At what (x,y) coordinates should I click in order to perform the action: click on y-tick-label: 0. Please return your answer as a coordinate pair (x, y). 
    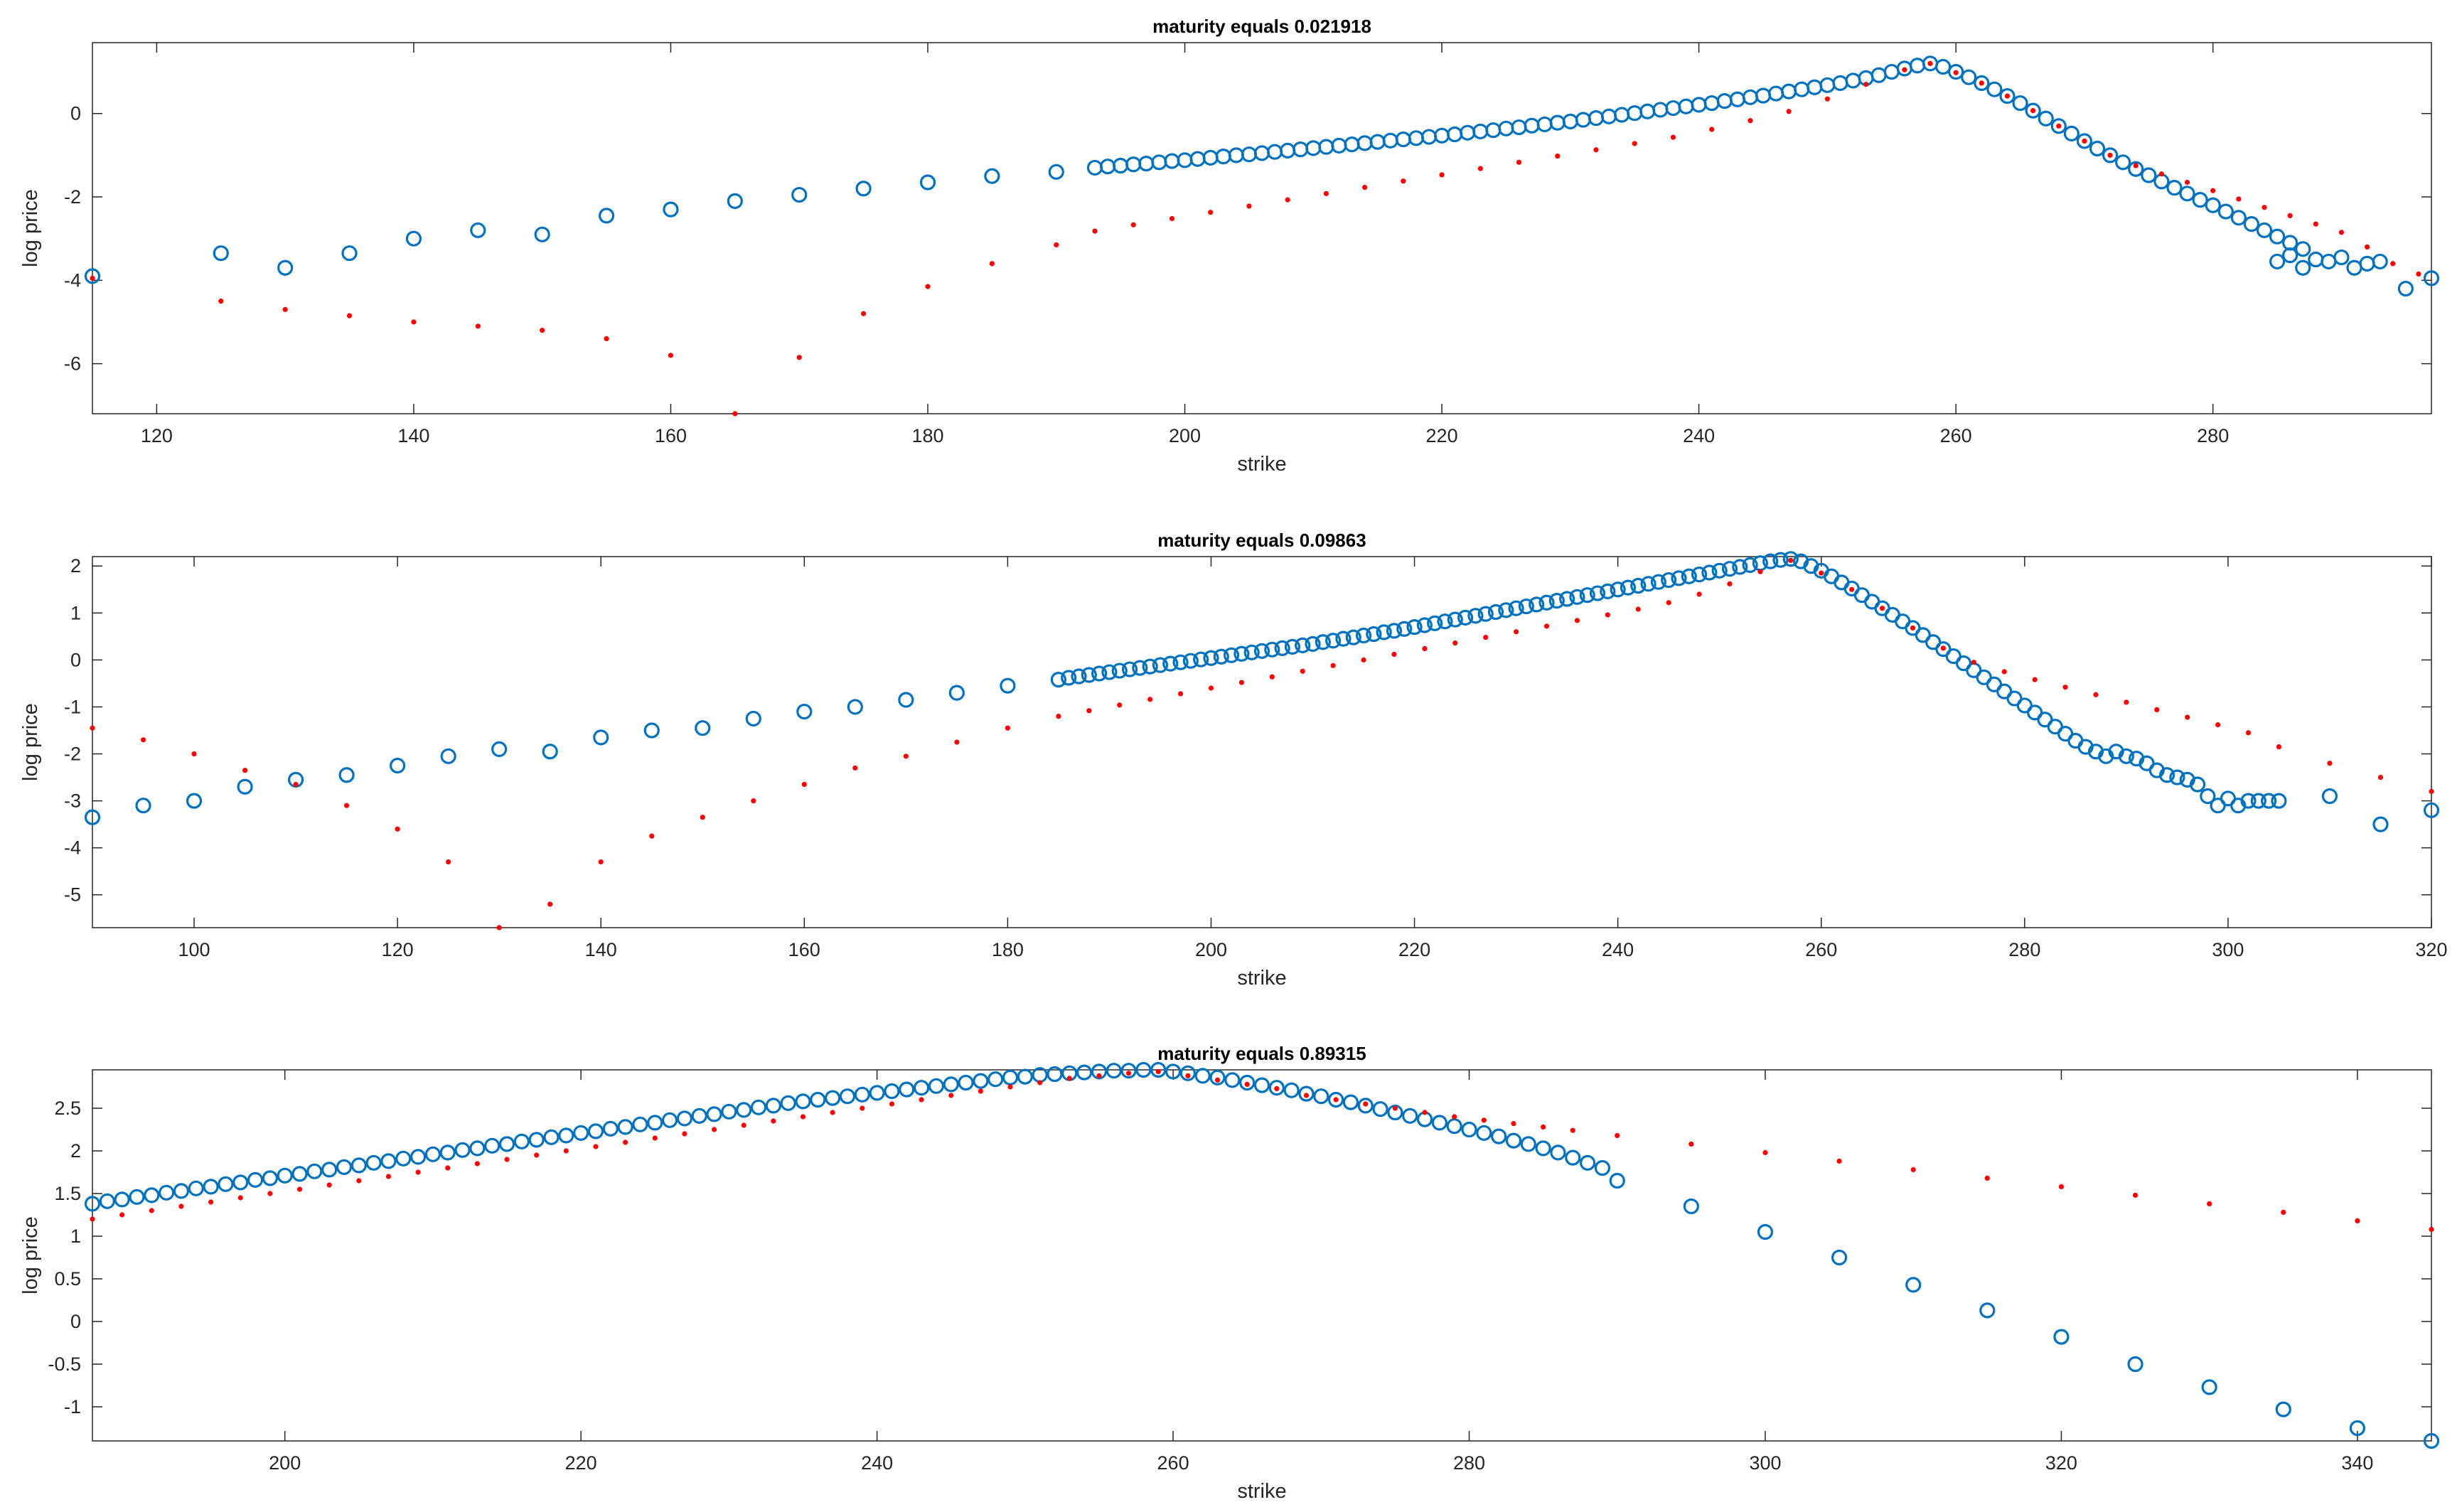
    Looking at the image, I should click on (75, 113).